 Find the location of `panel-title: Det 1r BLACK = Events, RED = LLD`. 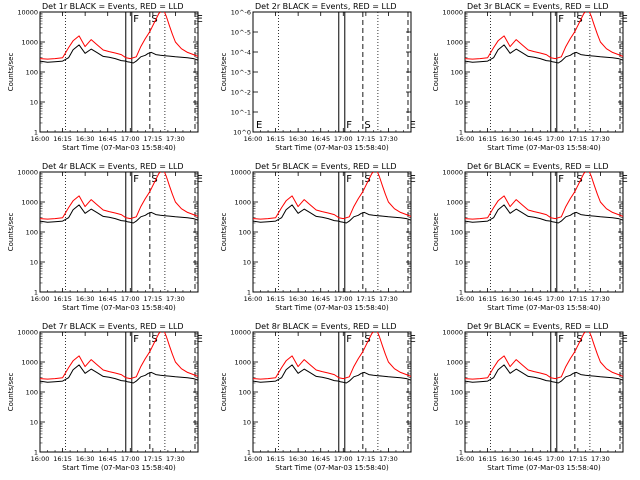

panel-title: Det 1r BLACK = Events, RED = LLD is located at coordinates (113, 6).